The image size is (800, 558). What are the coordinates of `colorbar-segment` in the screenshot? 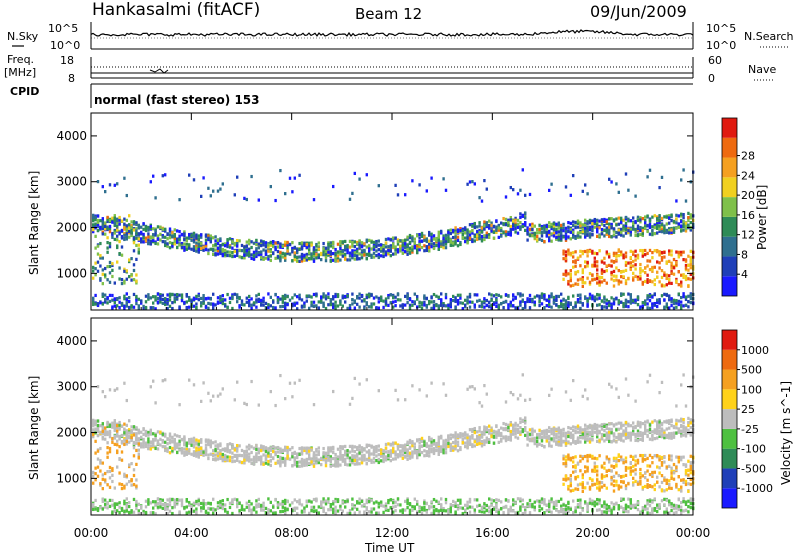 It's located at (729, 187).